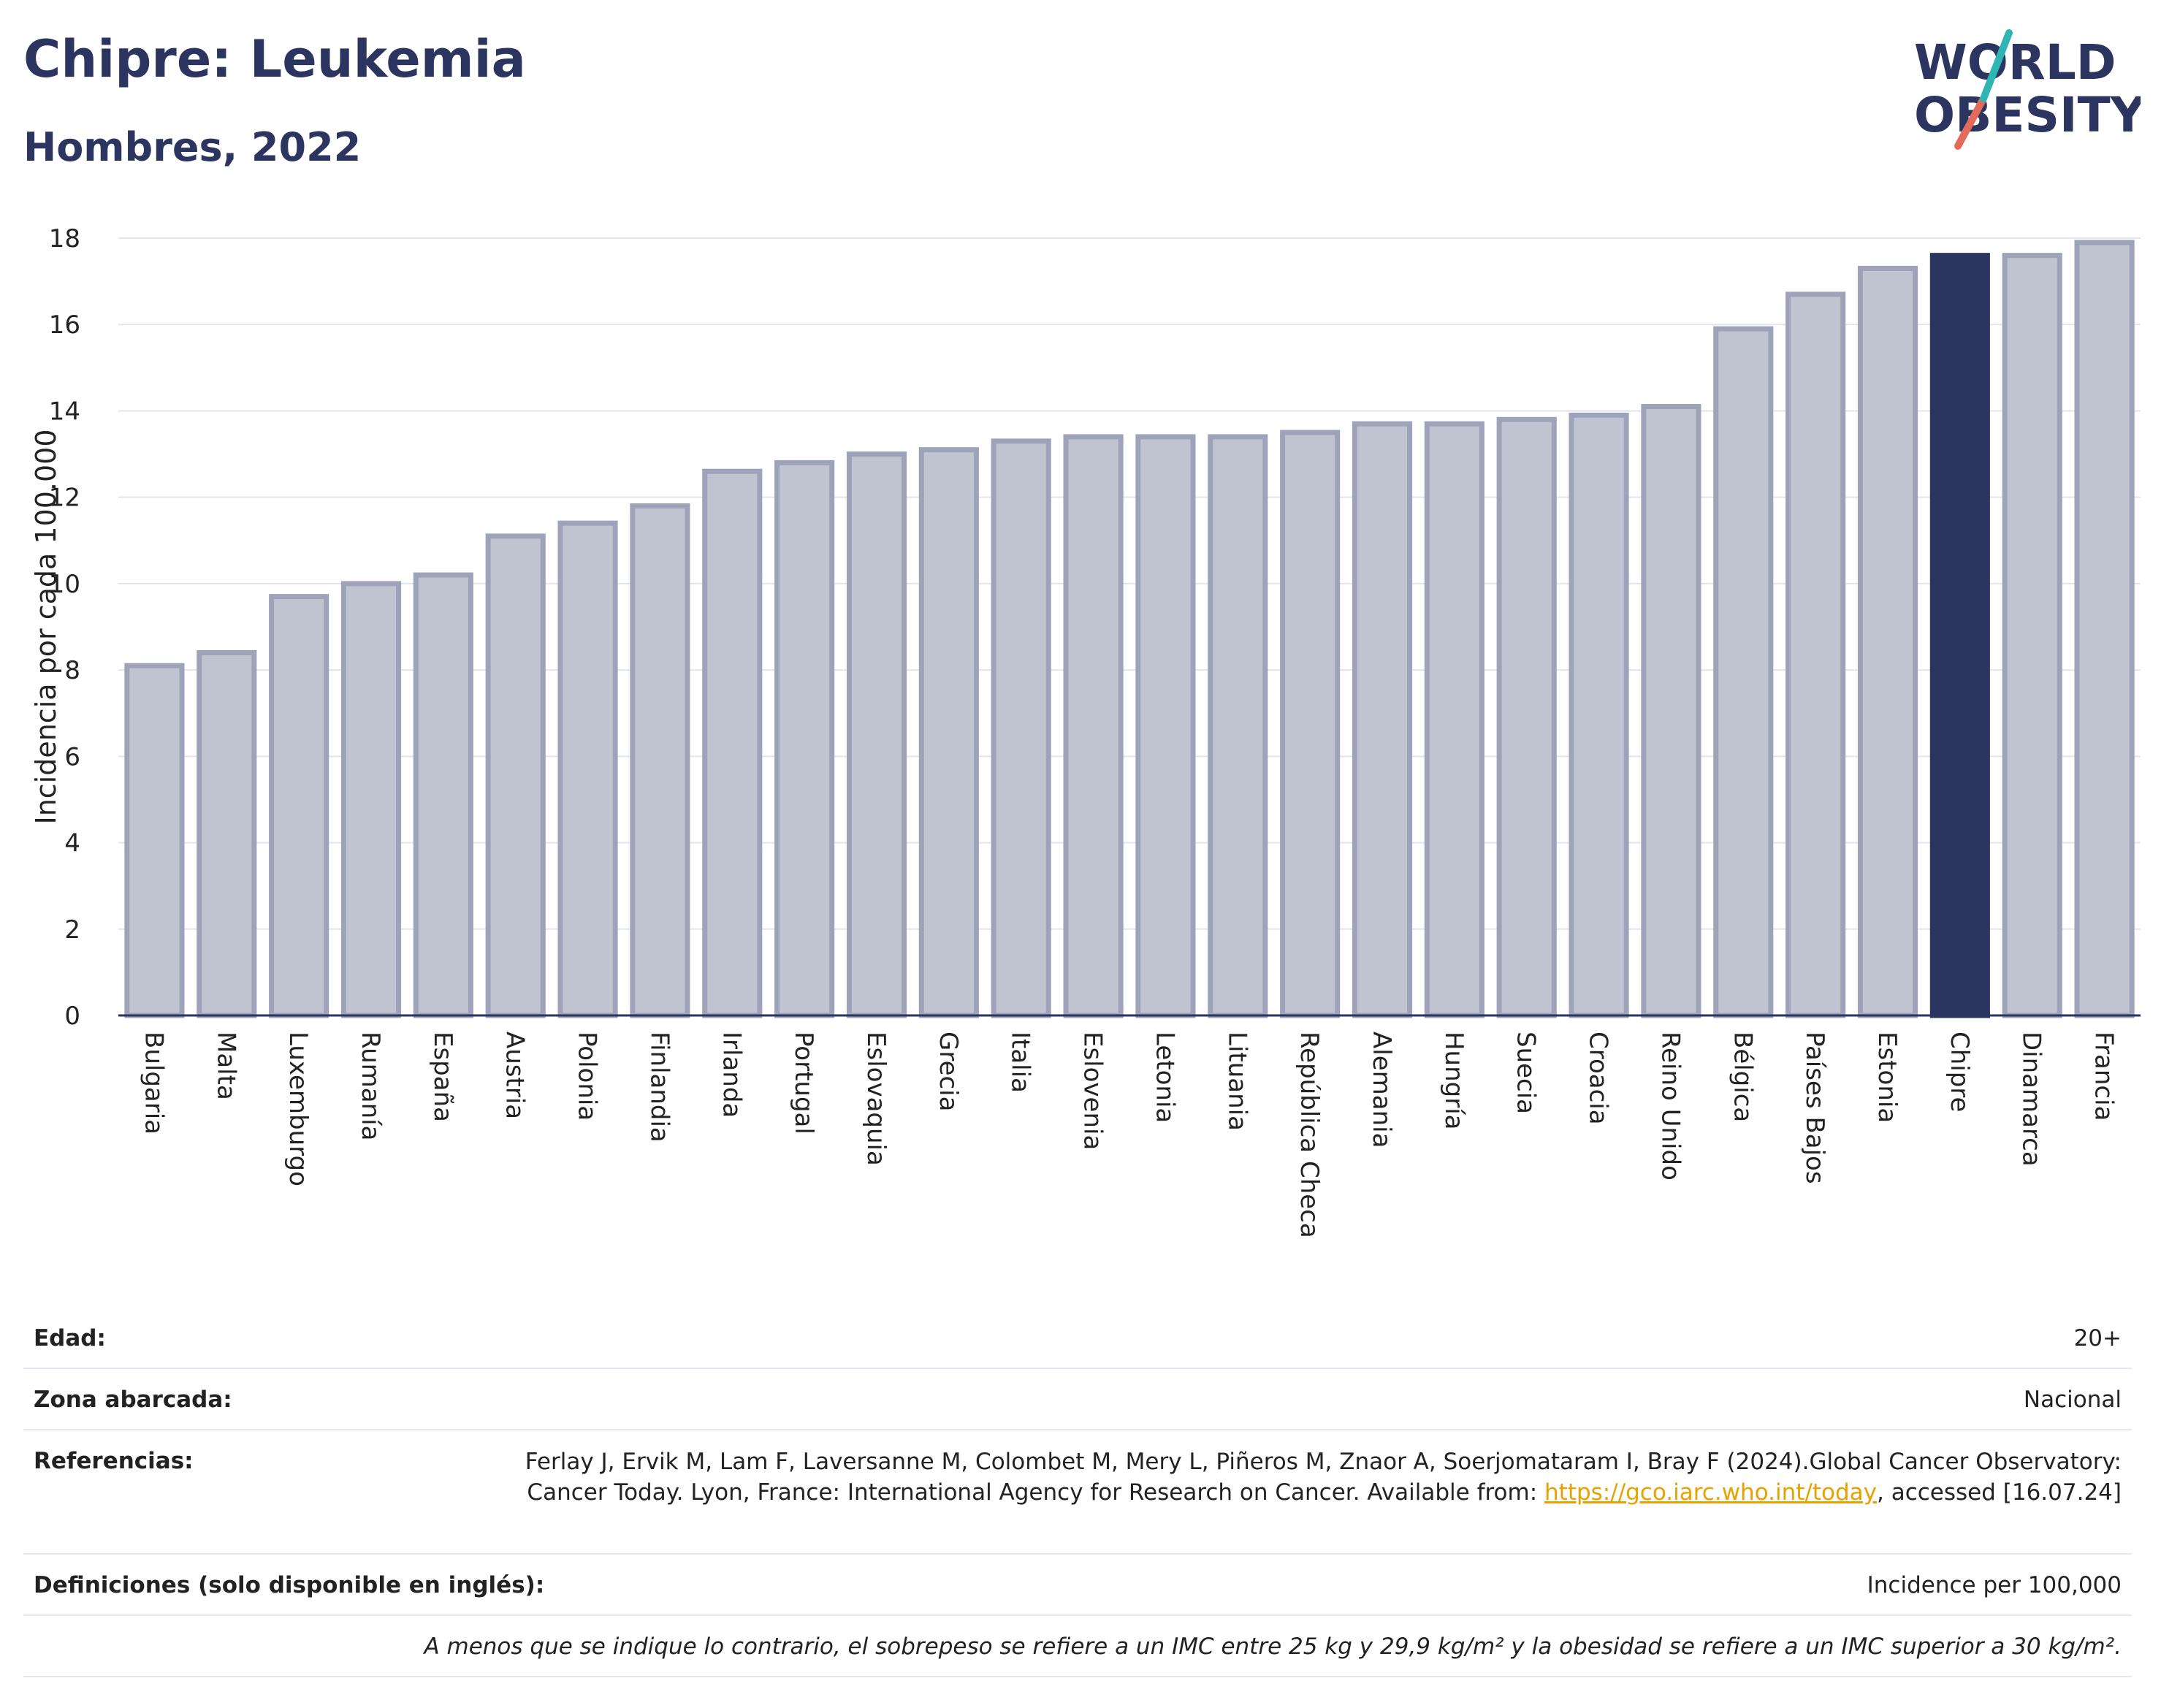  What do you see at coordinates (226, 1066) in the screenshot?
I see `x-tick-label: Malta` at bounding box center [226, 1066].